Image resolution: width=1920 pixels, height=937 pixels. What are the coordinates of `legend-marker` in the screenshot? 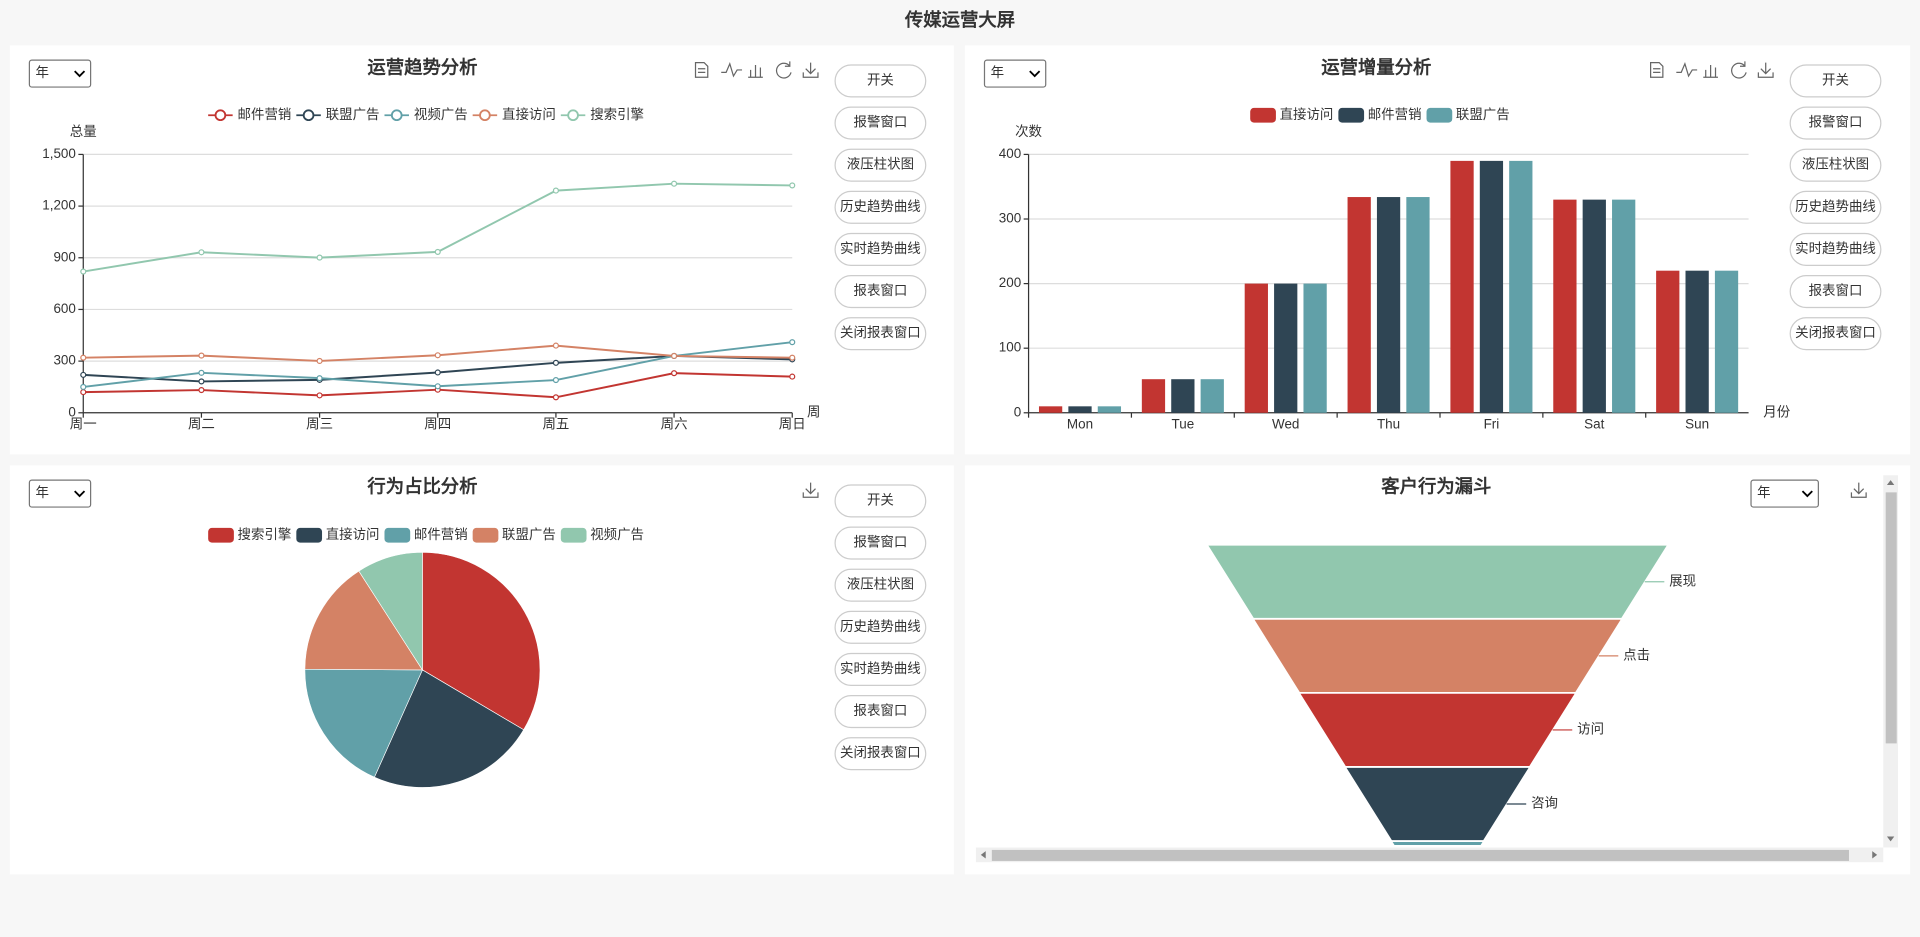 It's located at (485, 115).